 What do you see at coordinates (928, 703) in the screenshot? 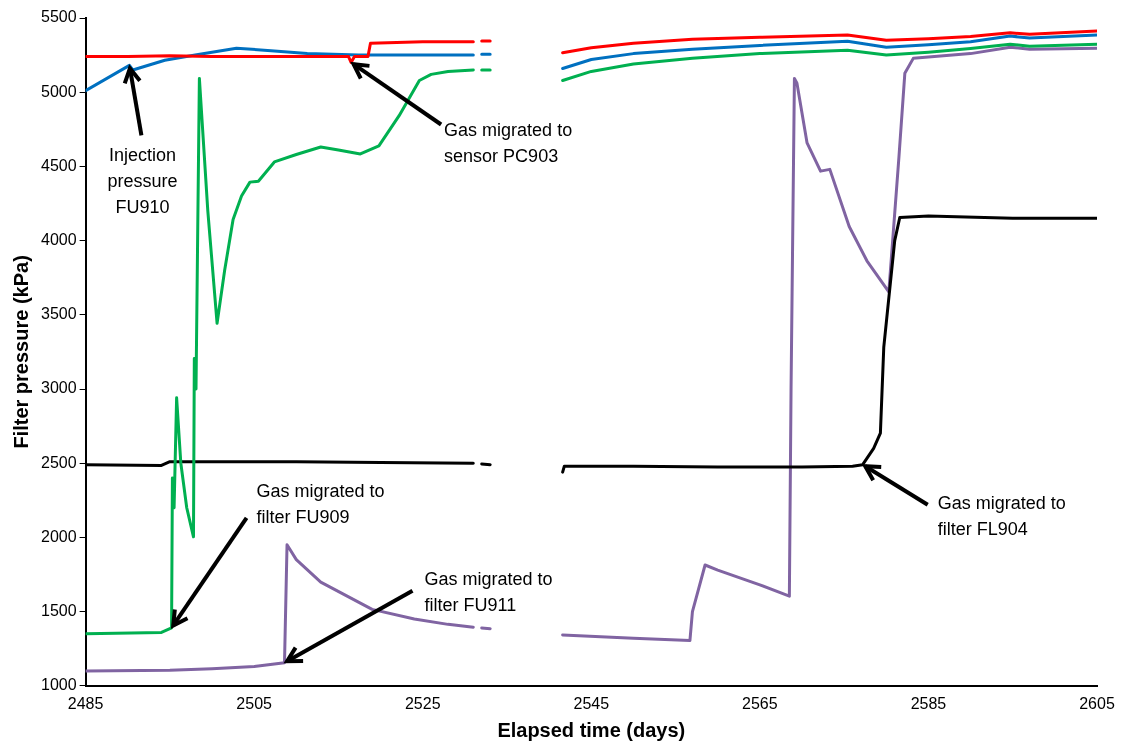
I see `x-tick-label: 2585` at bounding box center [928, 703].